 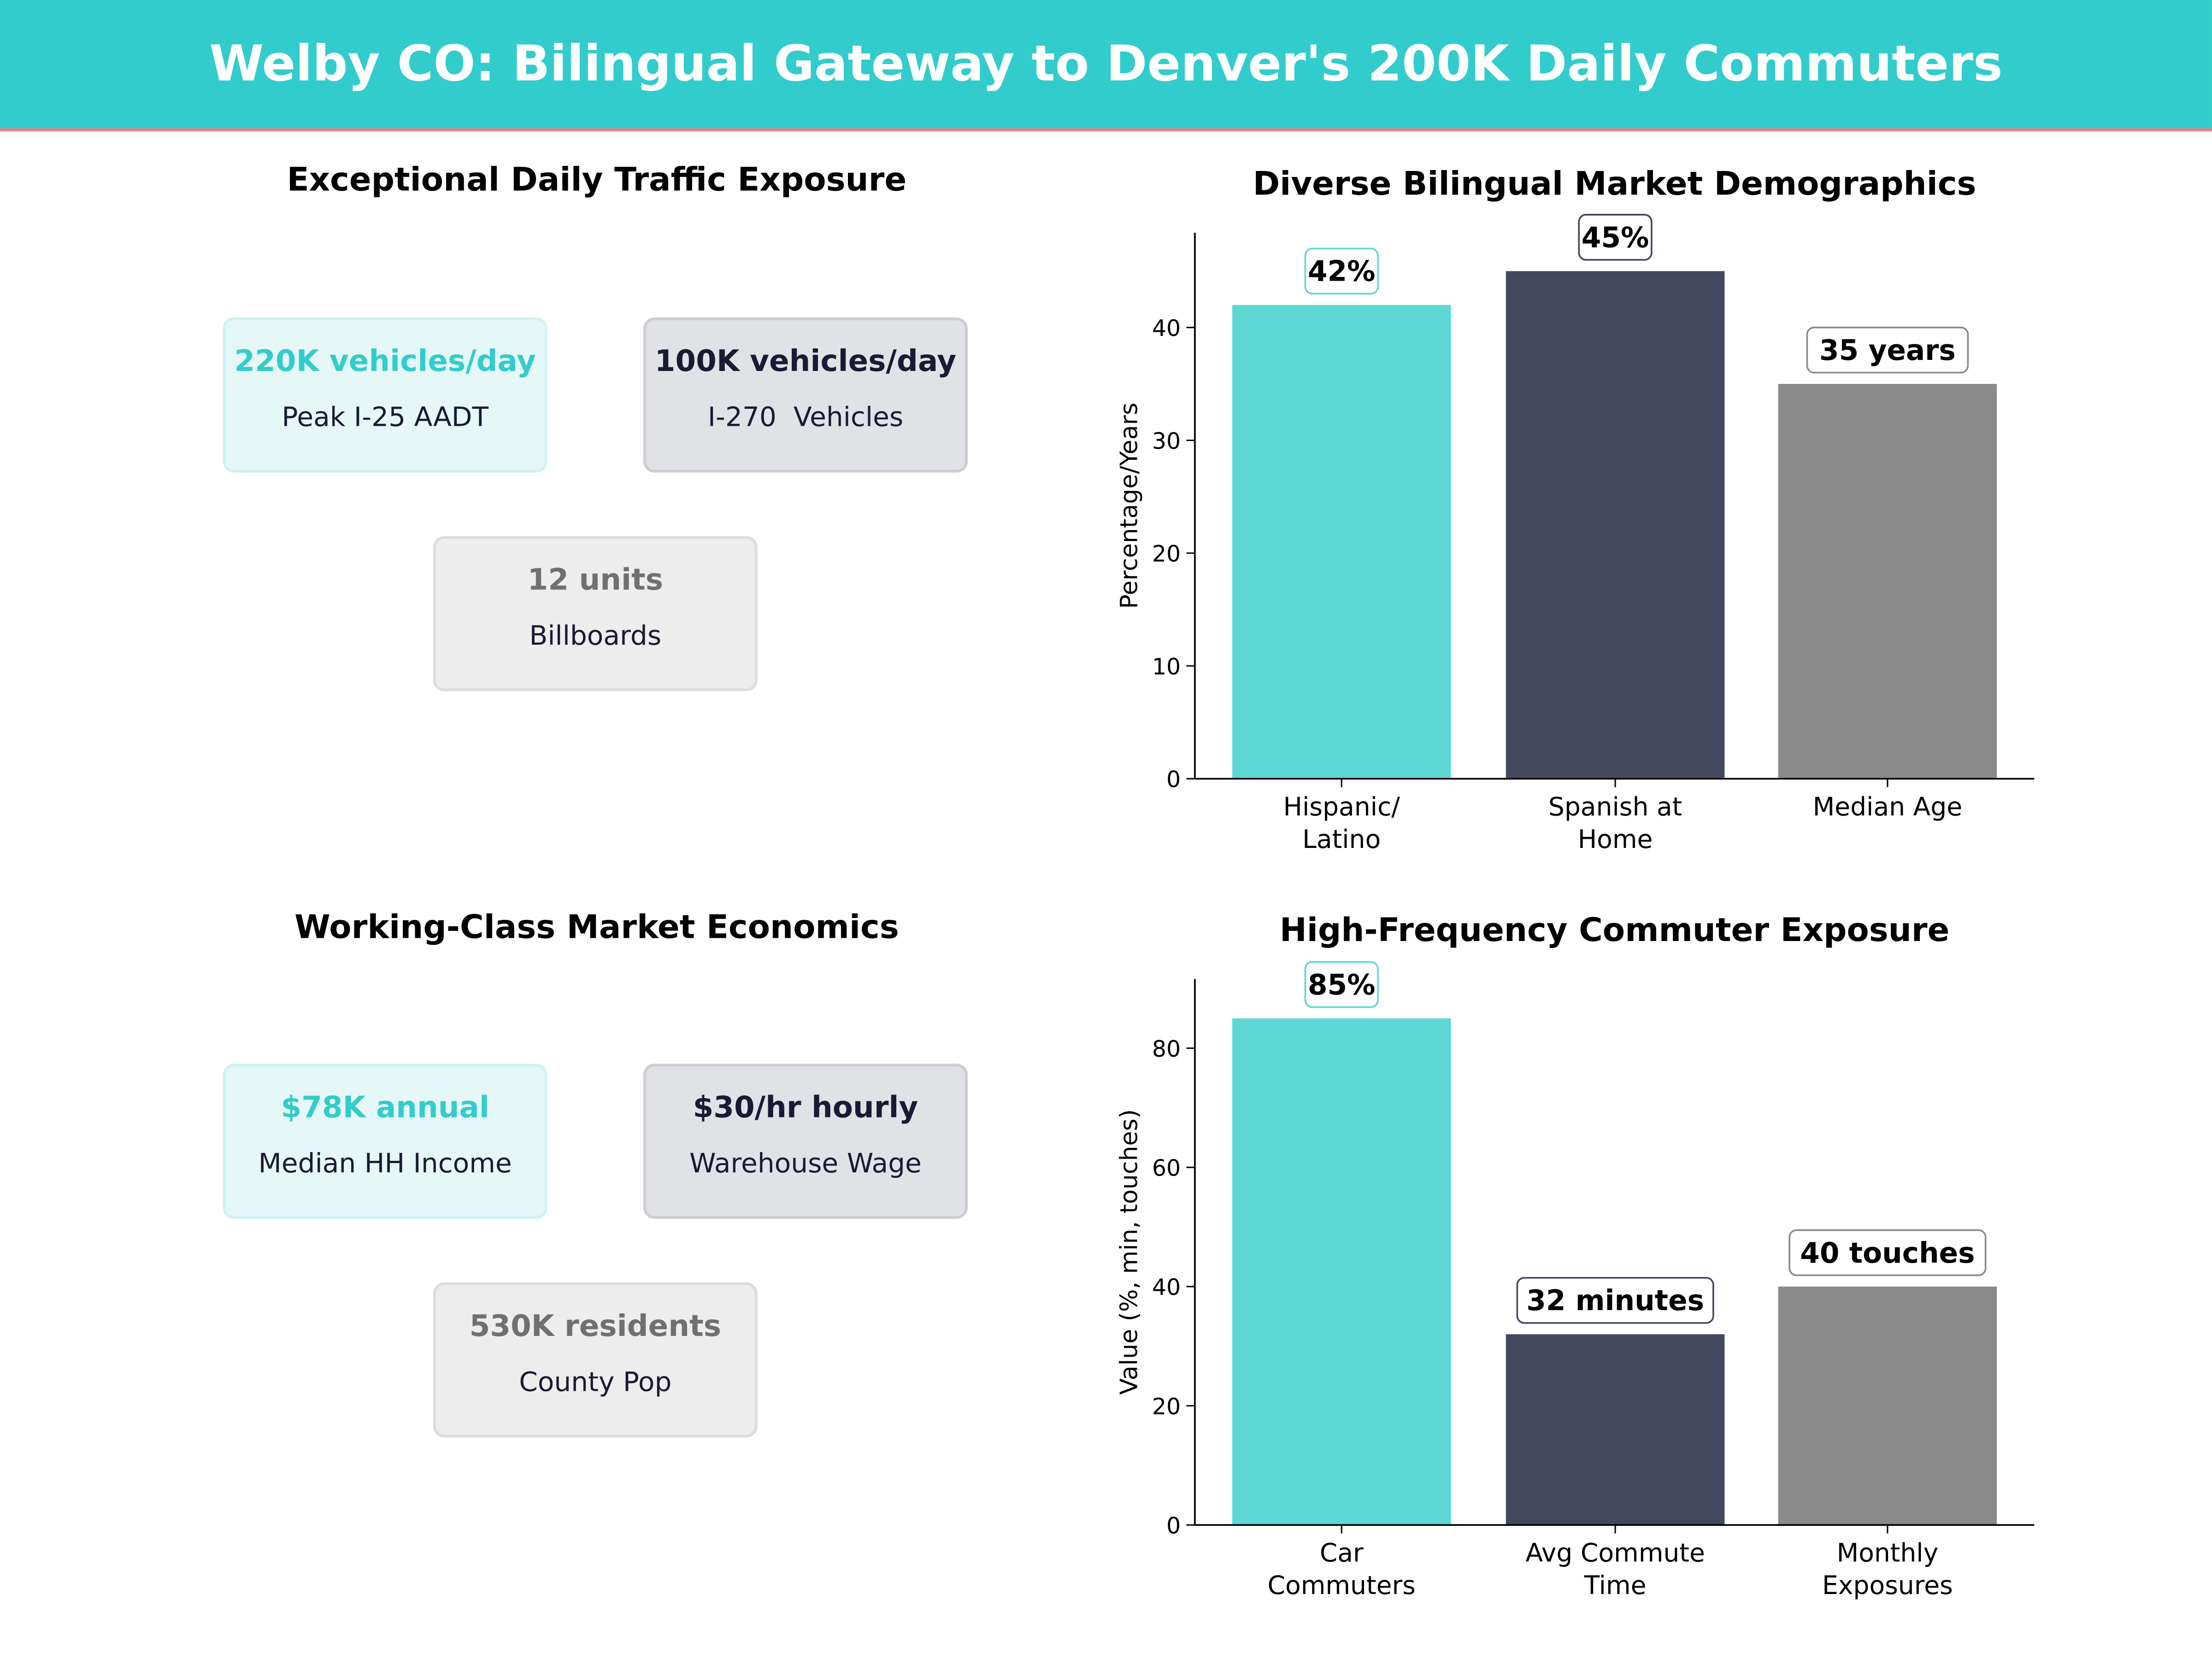 What do you see at coordinates (805, 1164) in the screenshot?
I see `card-label: Warehouse Wage` at bounding box center [805, 1164].